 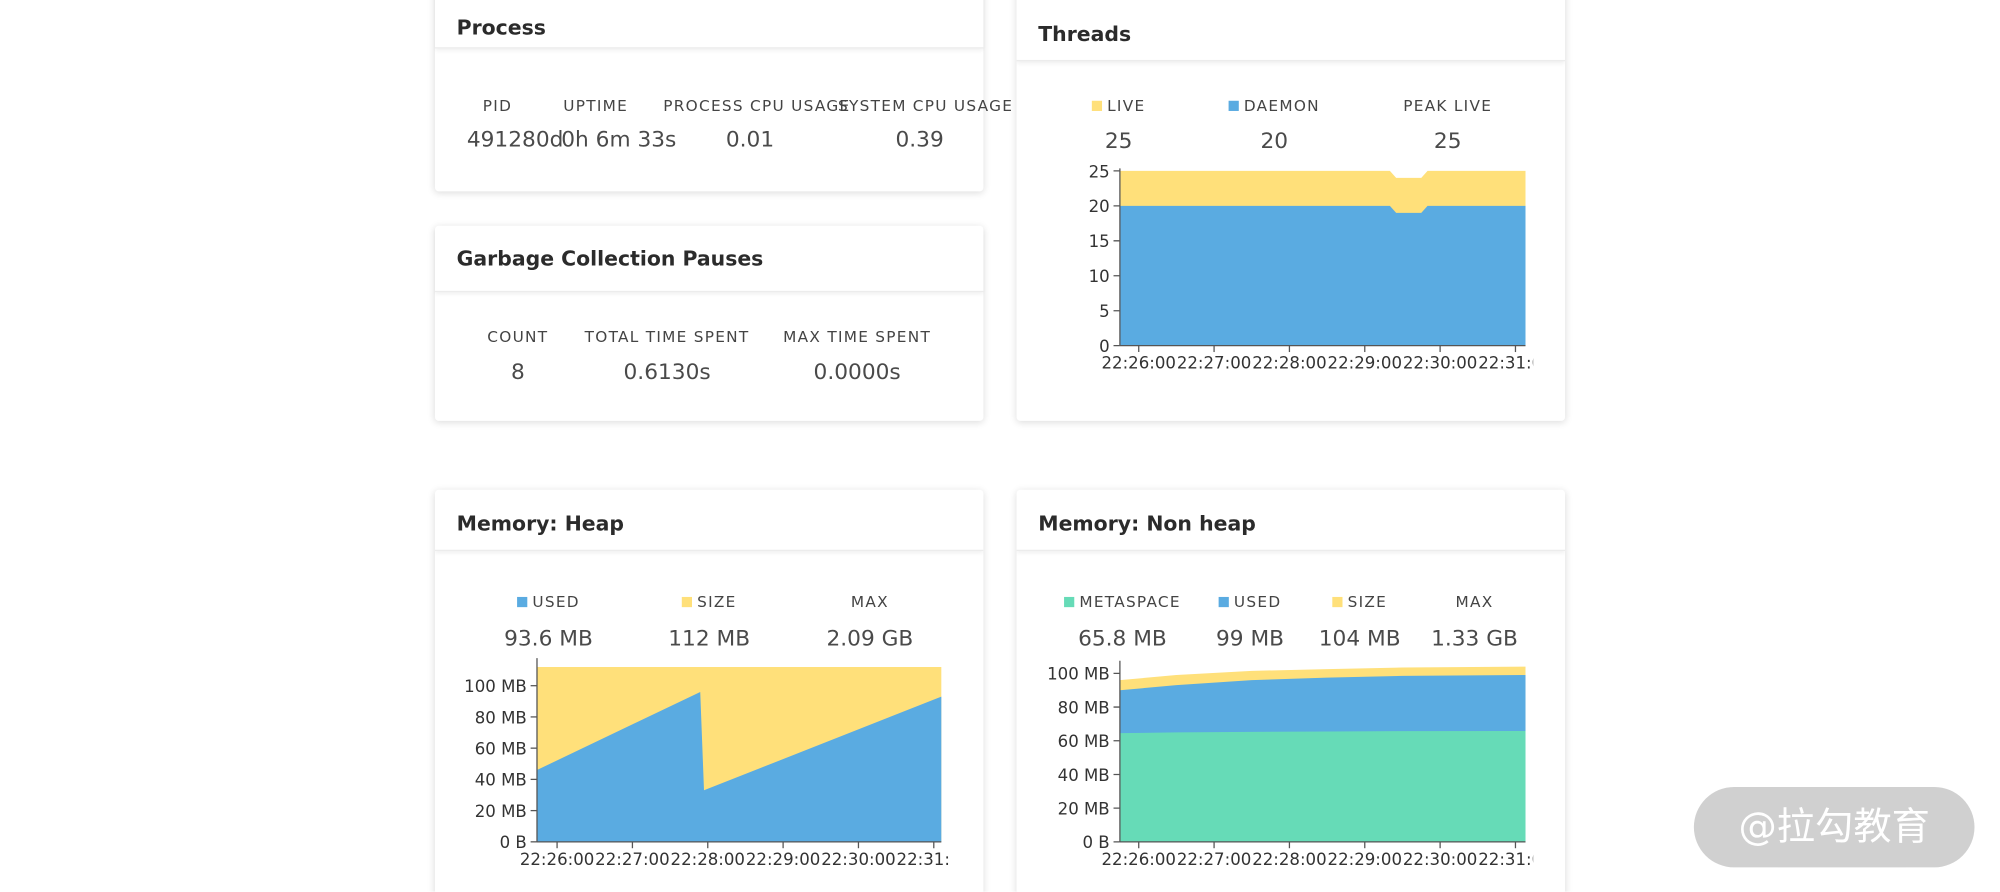 I want to click on stat-value: 104 MB, so click(x=1360, y=638).